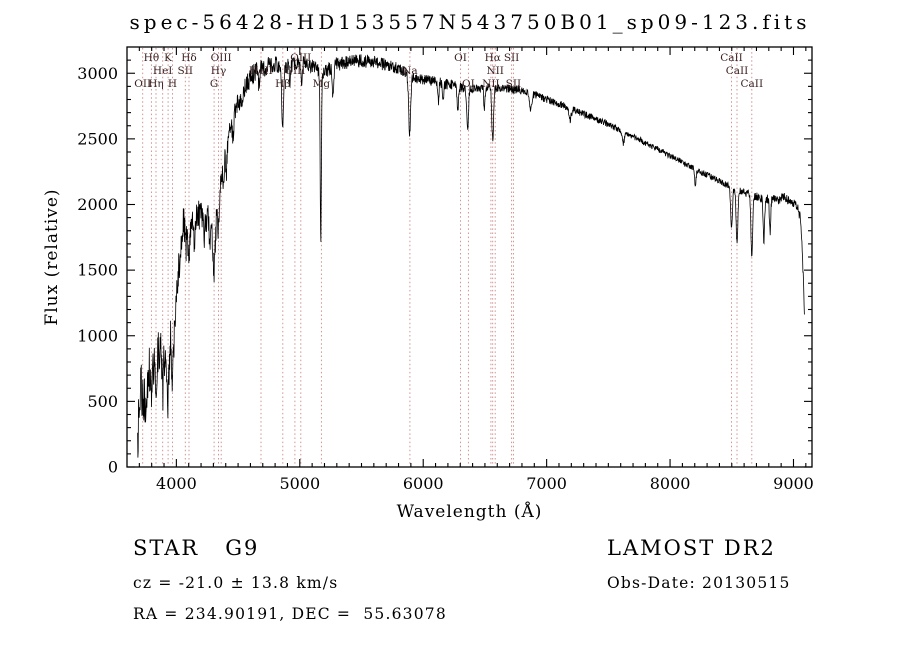 This screenshot has height=649, width=900. Describe the element at coordinates (493, 58) in the screenshot. I see `marker-label-Hα: Hα` at that location.